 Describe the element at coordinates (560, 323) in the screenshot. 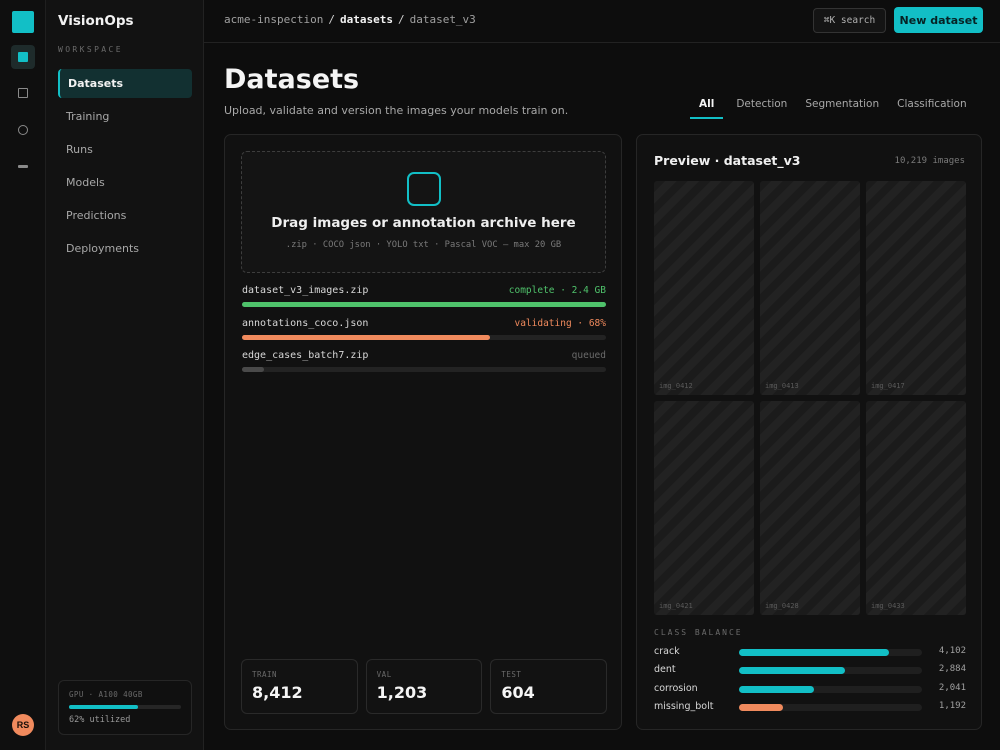

I see `file-status: validating · 68%` at that location.